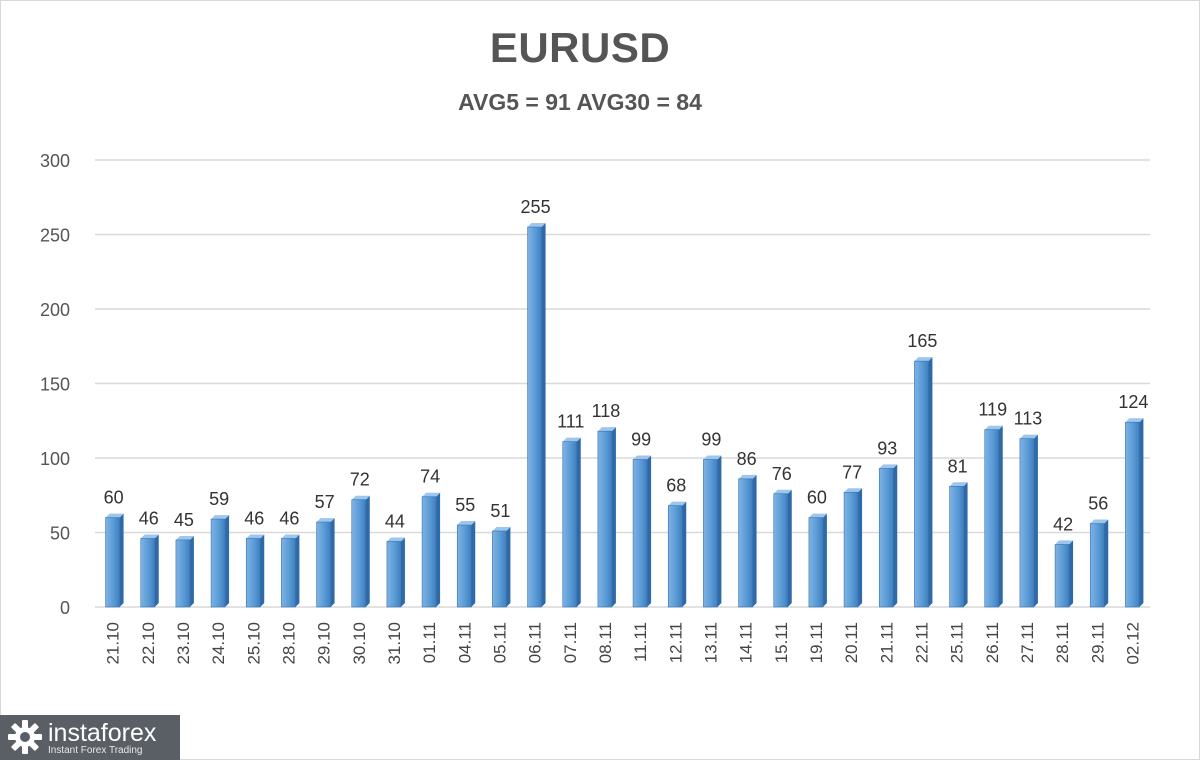 The image size is (1200, 760). What do you see at coordinates (113, 643) in the screenshot?
I see `x-tick-label: 21.10` at bounding box center [113, 643].